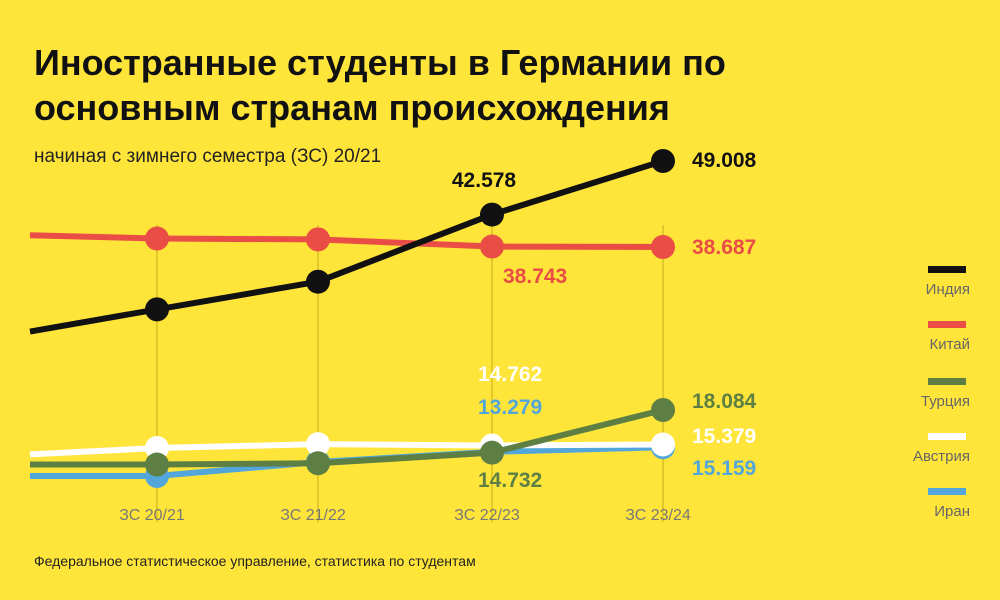 The image size is (1000, 600). What do you see at coordinates (510, 480) in the screenshot?
I see `data-label: 14.732` at bounding box center [510, 480].